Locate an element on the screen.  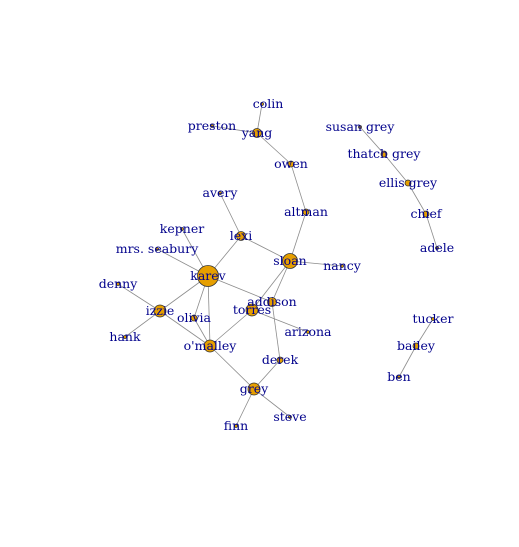
node-ellis_grey is located at coordinates (408, 183).